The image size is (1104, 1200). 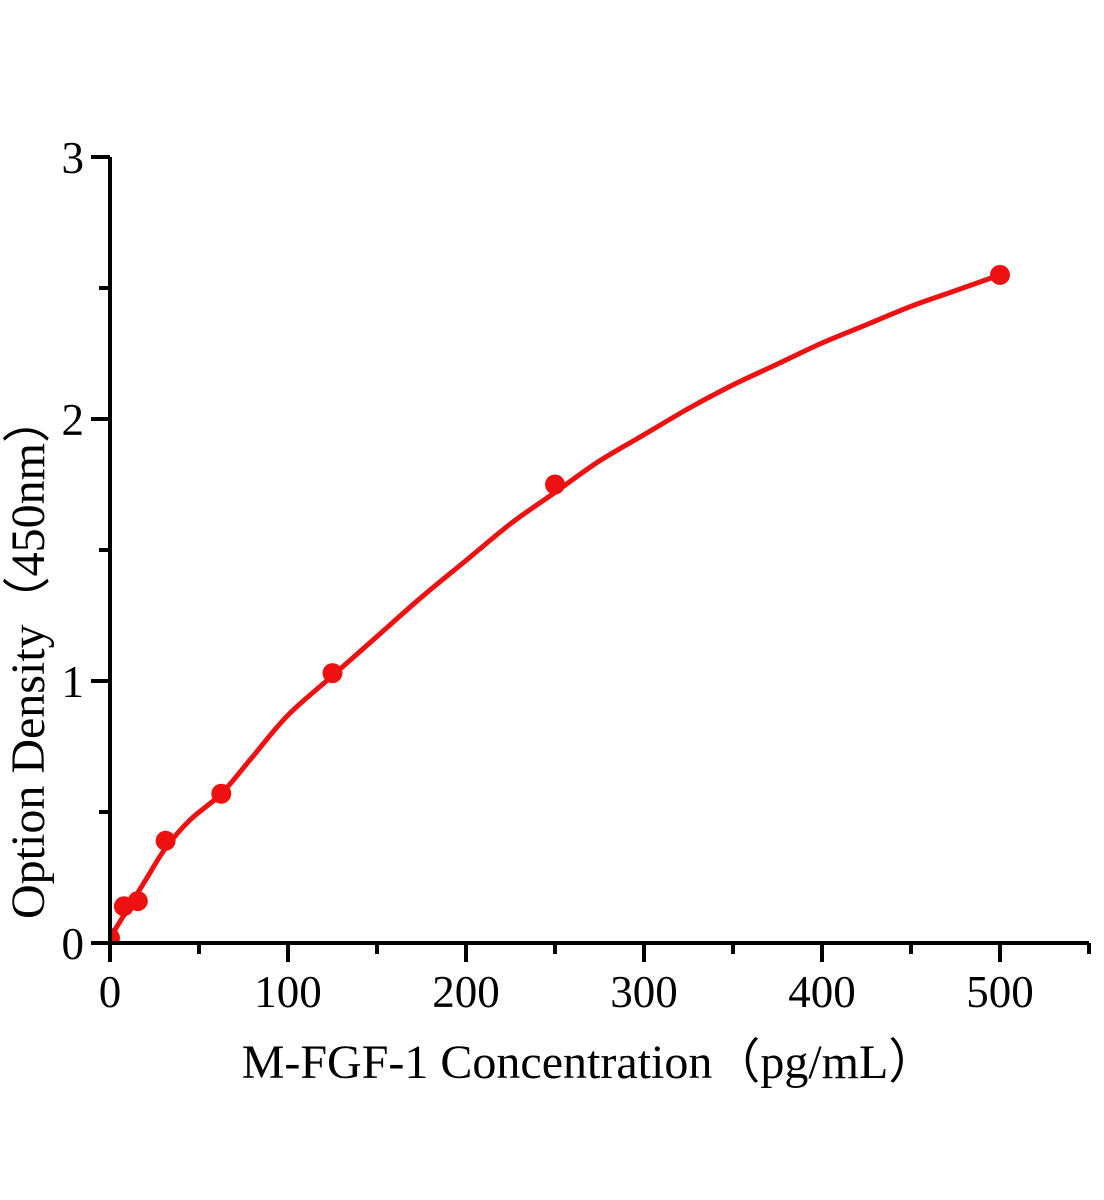 What do you see at coordinates (822, 992) in the screenshot?
I see `x-tick-label: 400` at bounding box center [822, 992].